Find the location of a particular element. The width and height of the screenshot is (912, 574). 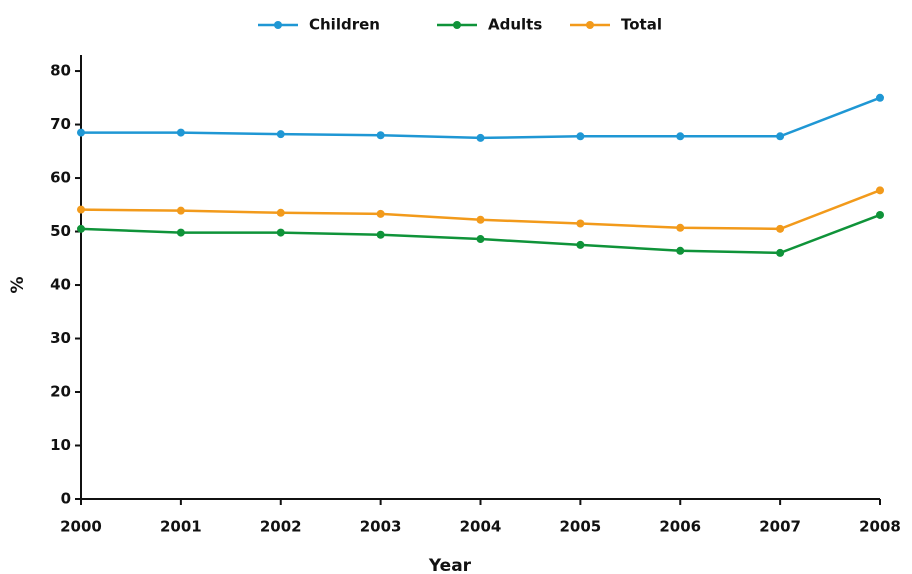

legend-label: Children is located at coordinates (344, 25).